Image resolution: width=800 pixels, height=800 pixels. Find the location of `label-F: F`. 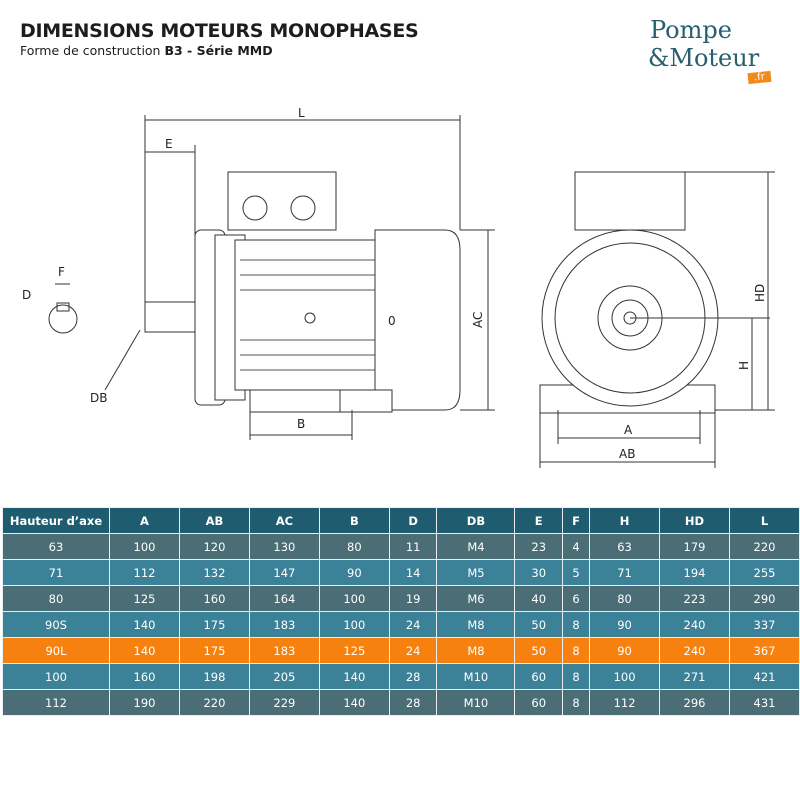

label-F: F is located at coordinates (61, 272).